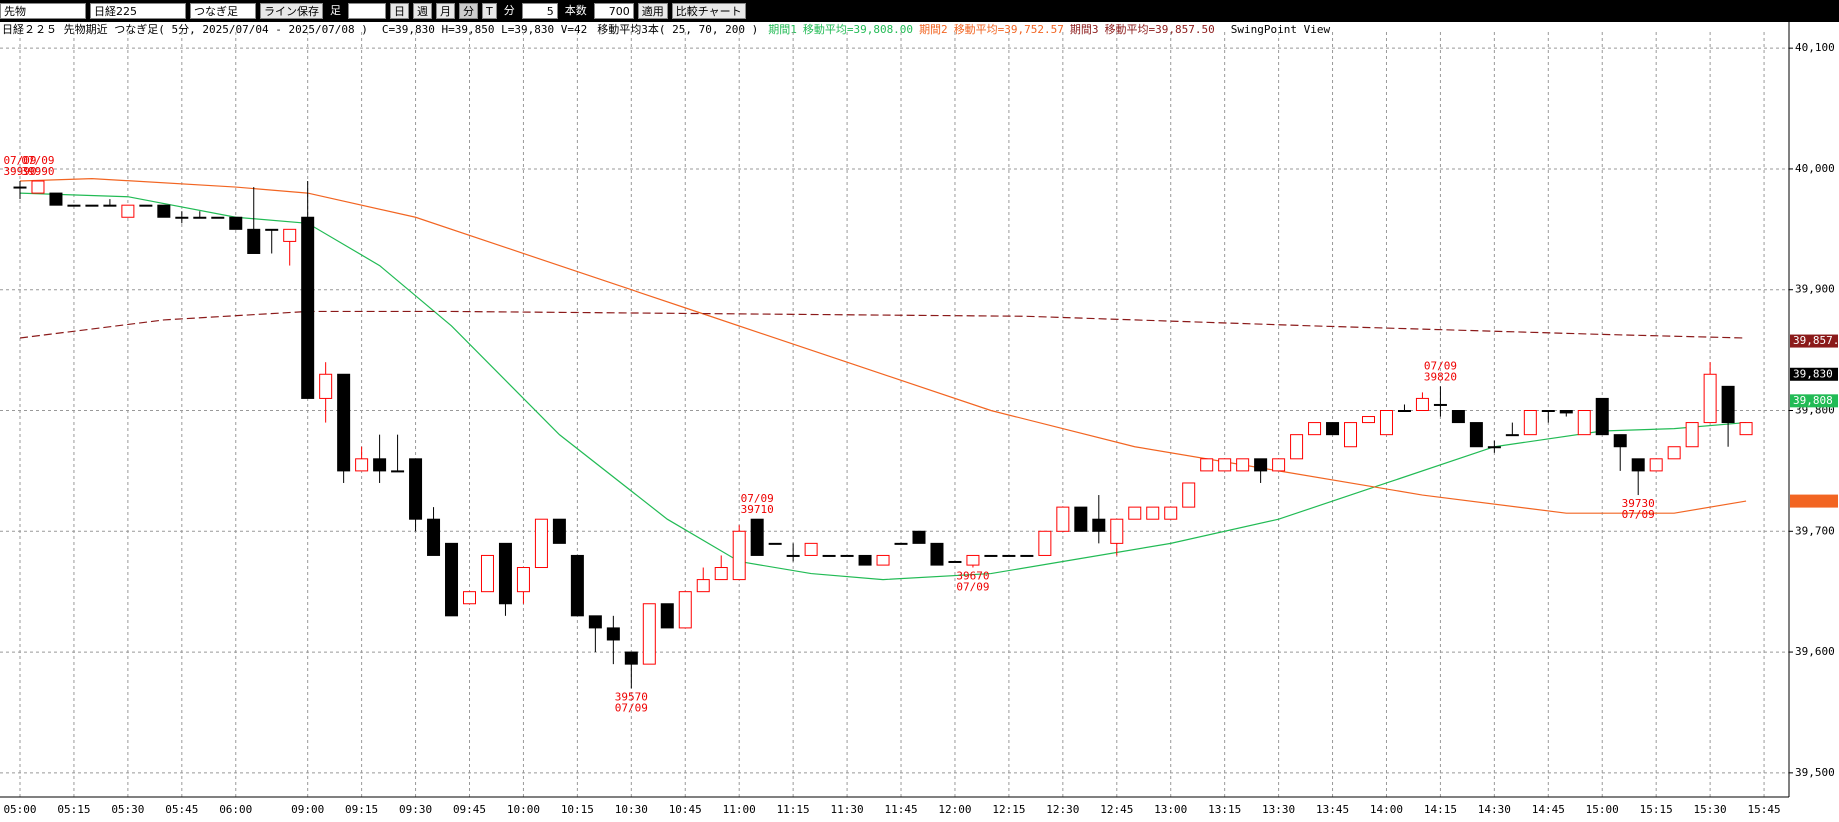 Image resolution: width=1839 pixels, height=822 pixels. What do you see at coordinates (1815, 772) in the screenshot?
I see `y-tick-label: 39,500` at bounding box center [1815, 772].